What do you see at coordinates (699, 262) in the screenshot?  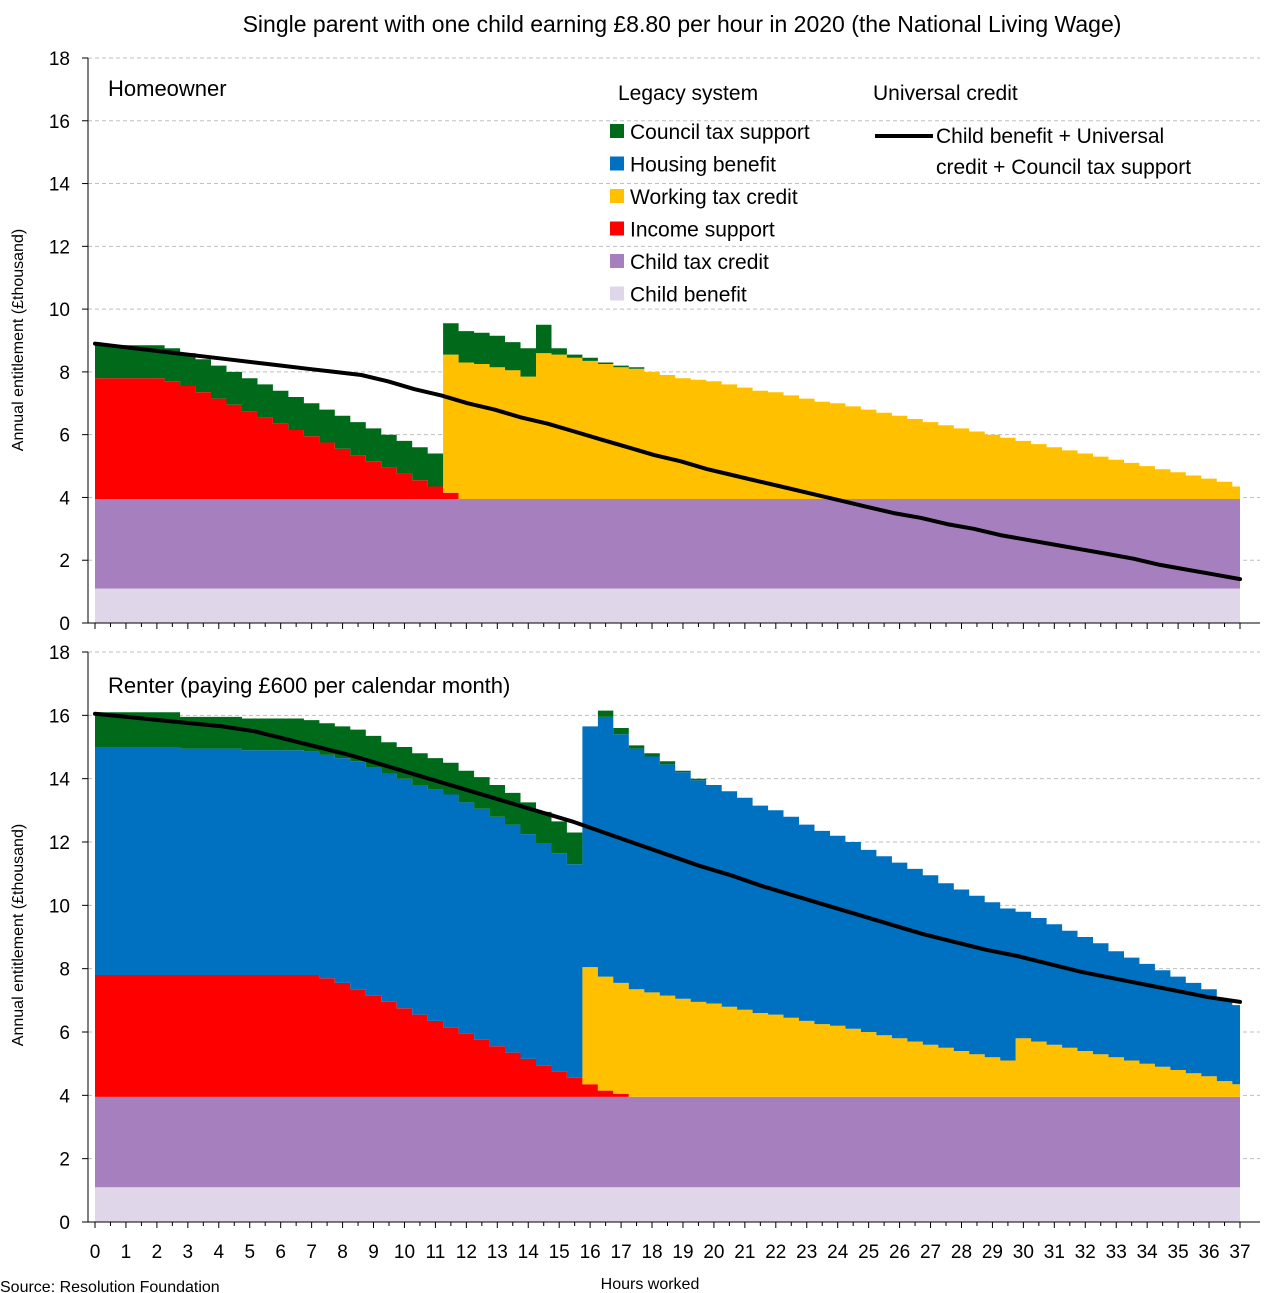 I see `legend-label-child-tax-credit: Child tax credit` at bounding box center [699, 262].